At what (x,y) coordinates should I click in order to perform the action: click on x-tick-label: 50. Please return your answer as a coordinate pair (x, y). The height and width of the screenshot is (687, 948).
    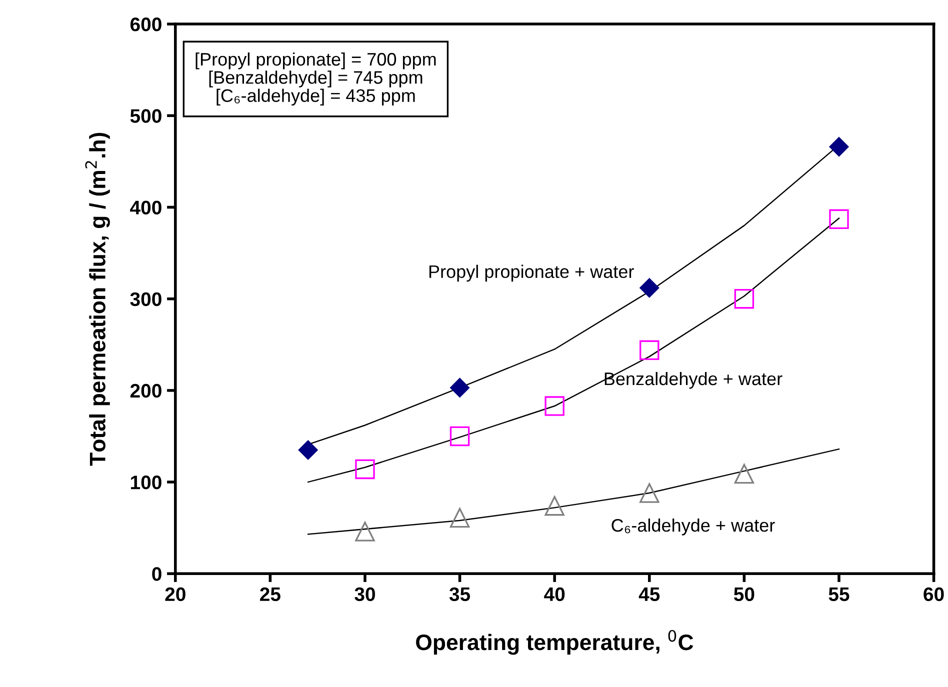
    Looking at the image, I should click on (744, 594).